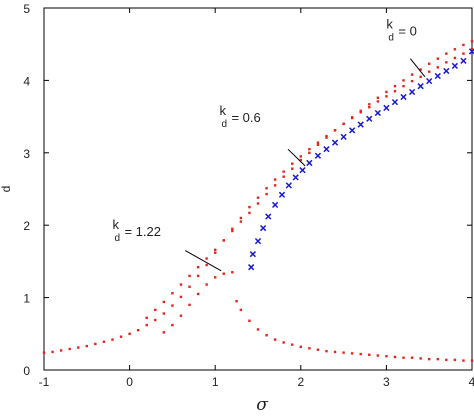 The height and width of the screenshot is (418, 474). What do you see at coordinates (129, 382) in the screenshot?
I see `x-tick-label: 0` at bounding box center [129, 382].